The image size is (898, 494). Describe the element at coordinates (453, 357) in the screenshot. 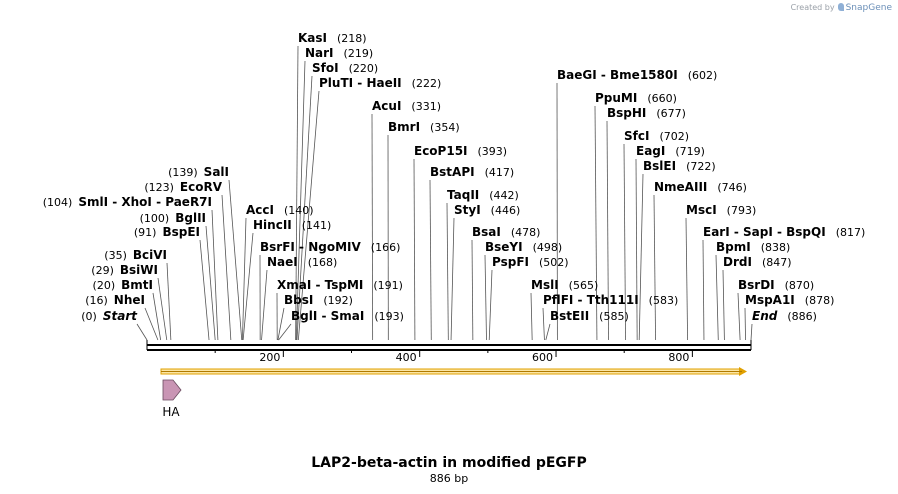

I see `axis-ticks: 200 400 600 800` at that location.